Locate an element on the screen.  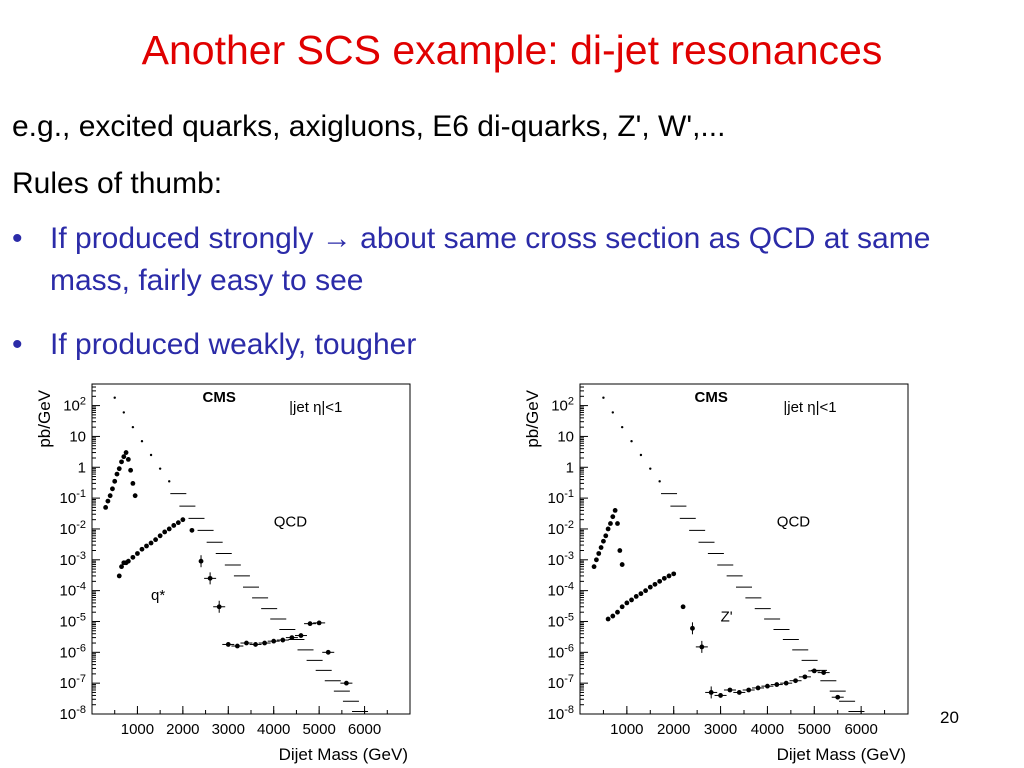
chart-title: CMS is located at coordinates (711, 397).